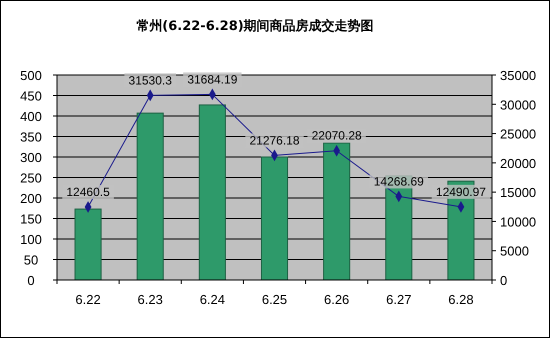 The height and width of the screenshot is (338, 550). What do you see at coordinates (31, 157) in the screenshot?
I see `y-tick-label: 300` at bounding box center [31, 157].